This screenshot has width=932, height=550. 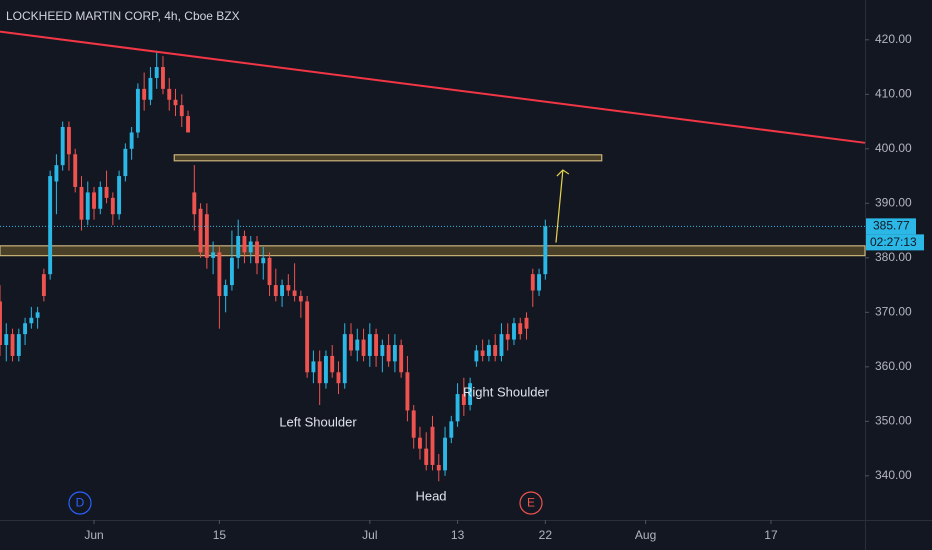 I want to click on y-tick-label: 360.00, so click(x=893, y=366).